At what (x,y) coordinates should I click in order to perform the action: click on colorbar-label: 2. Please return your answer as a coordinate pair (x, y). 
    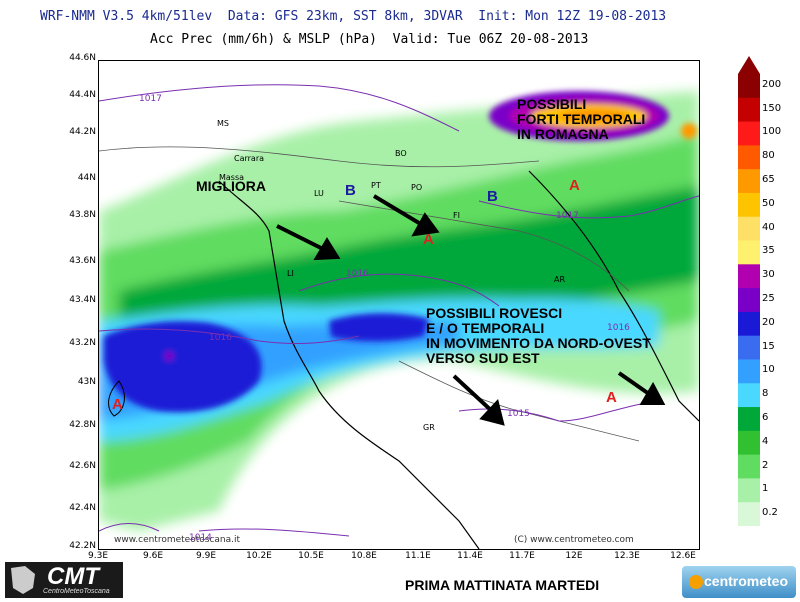
    Looking at the image, I should click on (765, 465).